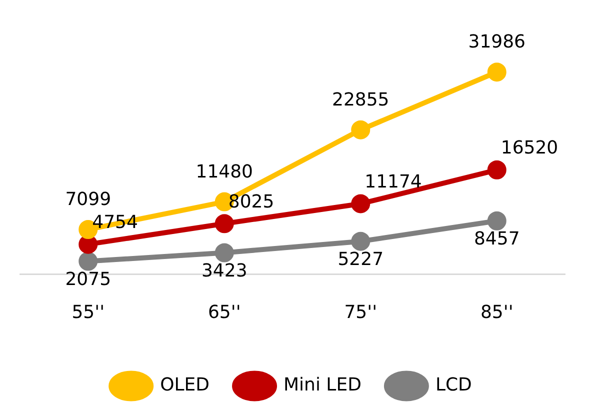  I want to click on legend-label: Mini LED, so click(323, 385).